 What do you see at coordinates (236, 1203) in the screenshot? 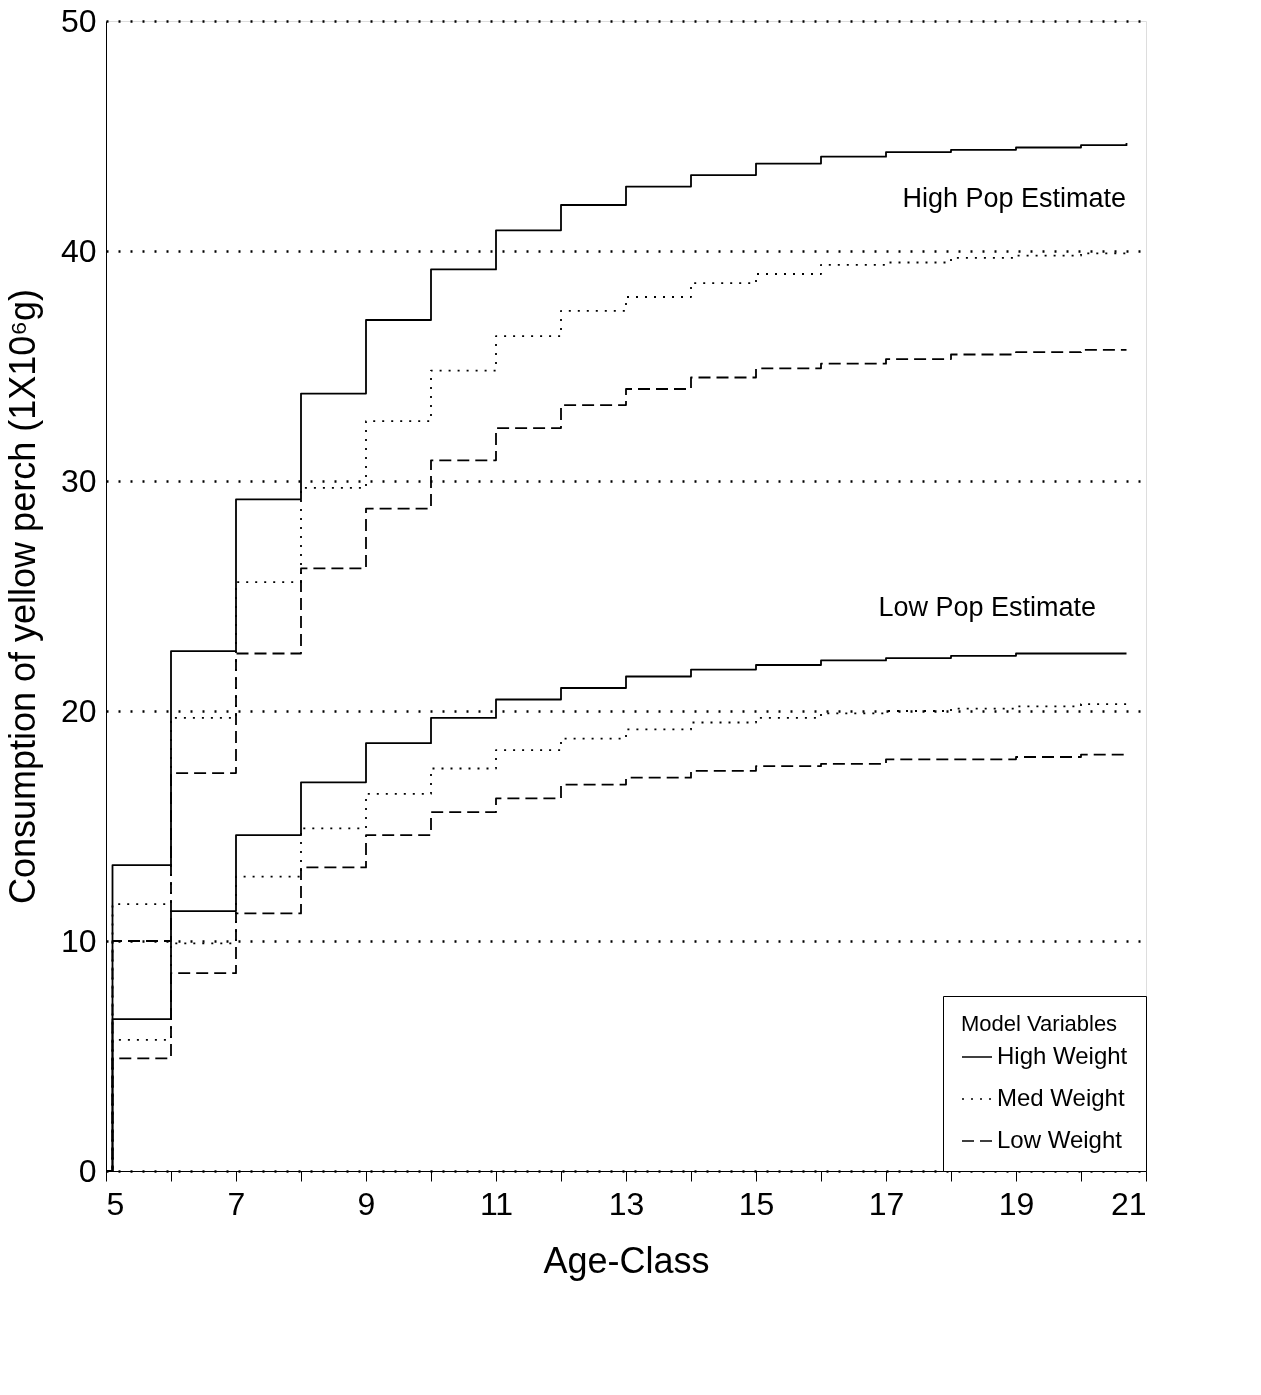
I see `x-tick-label: 7` at bounding box center [236, 1203].